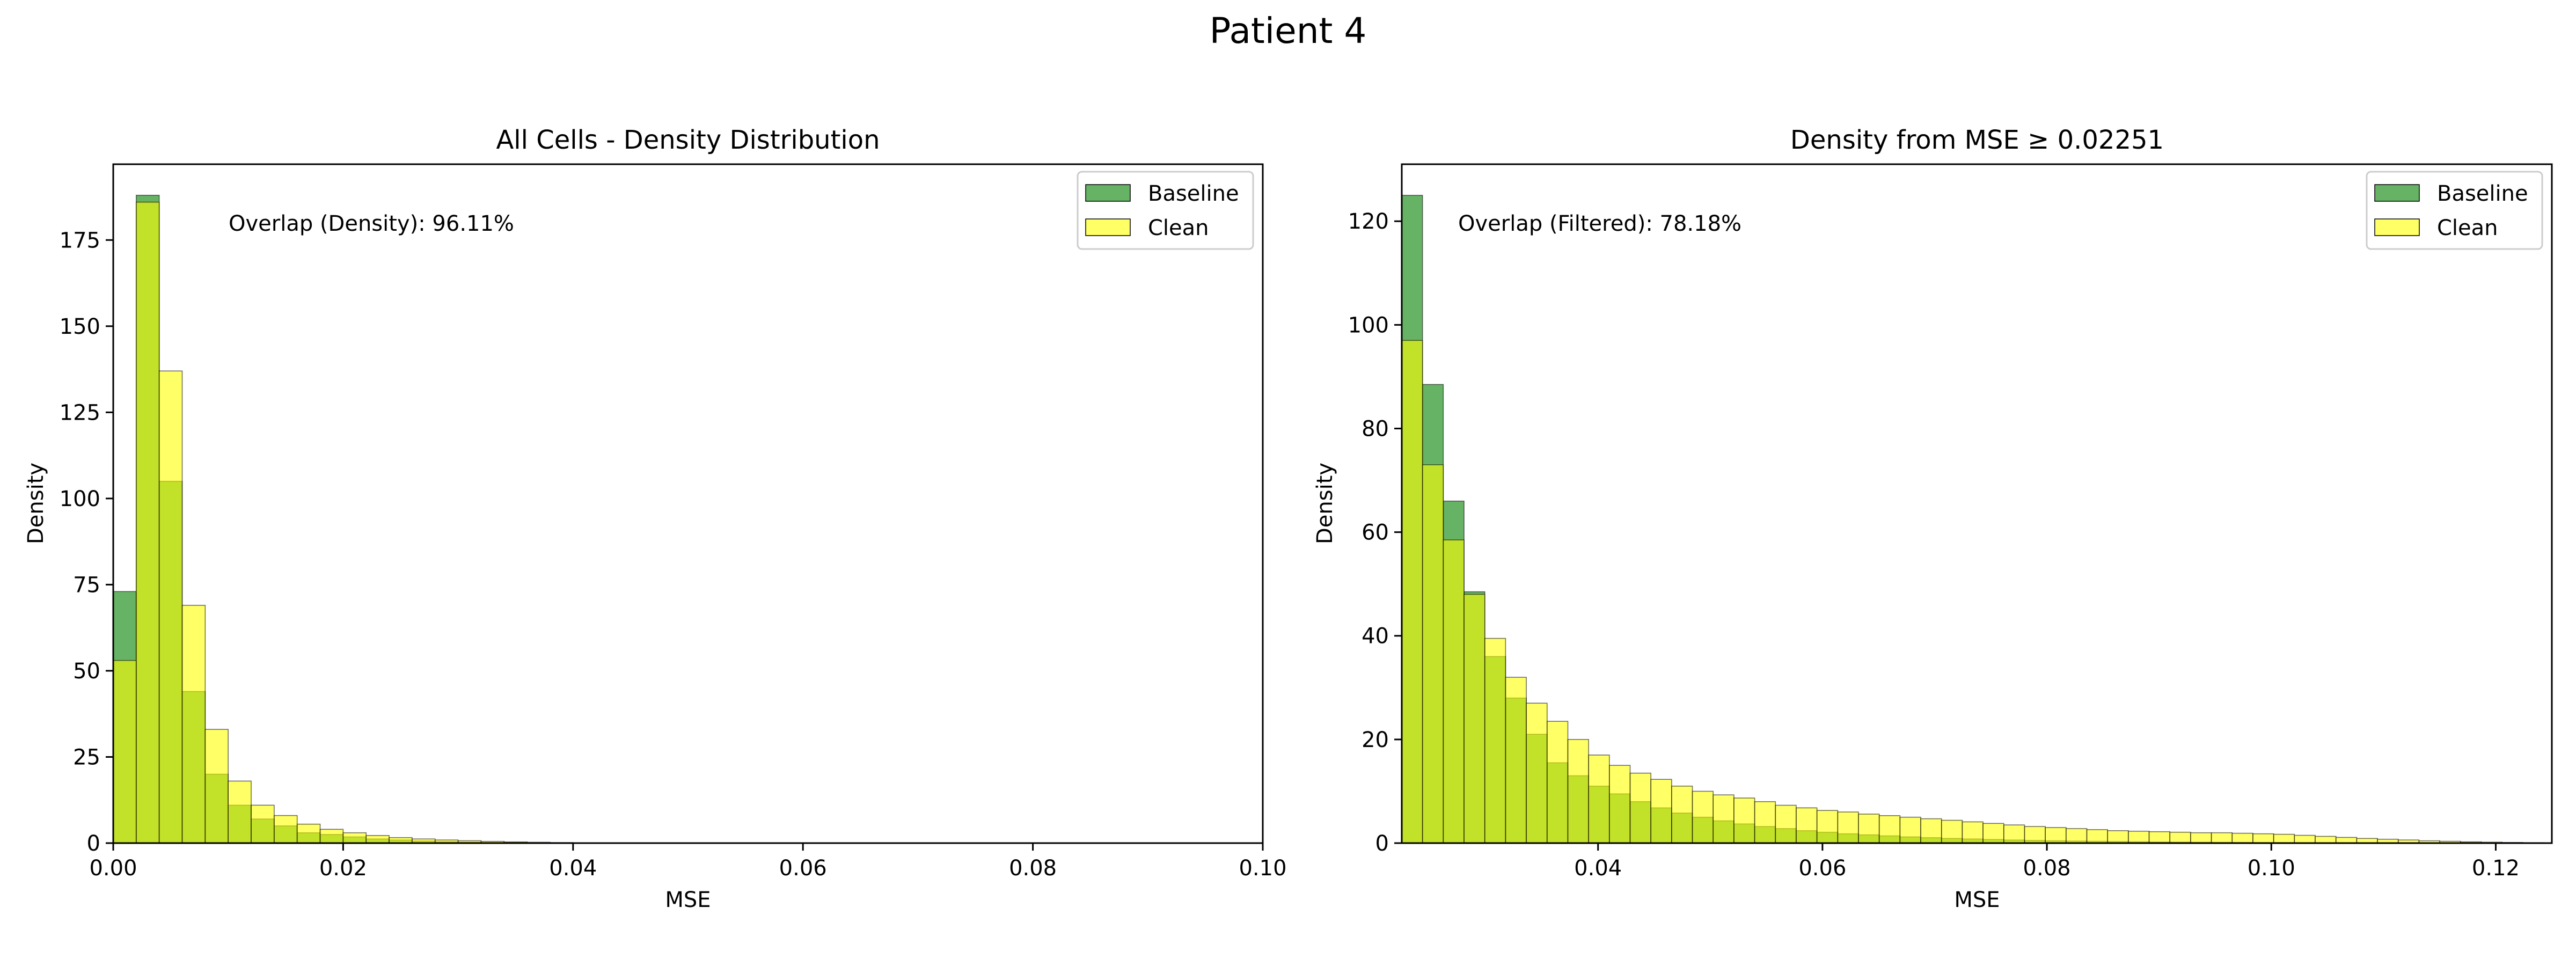  What do you see at coordinates (1977, 140) in the screenshot?
I see `chart-right-title: Density from MSE ≥ 0.02251` at bounding box center [1977, 140].